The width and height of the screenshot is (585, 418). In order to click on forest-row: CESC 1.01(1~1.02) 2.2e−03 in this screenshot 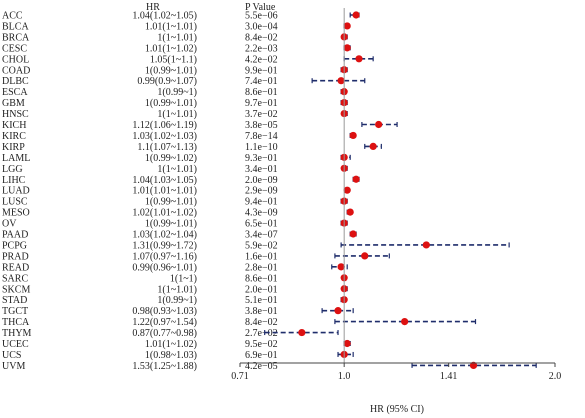, I will do `click(176, 48)`.